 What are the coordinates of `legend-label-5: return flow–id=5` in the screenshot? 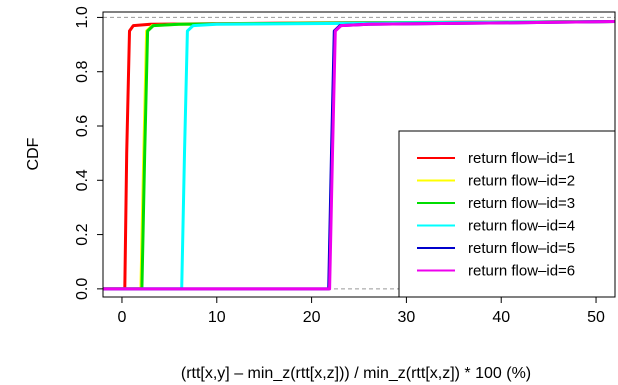 It's located at (521, 248).